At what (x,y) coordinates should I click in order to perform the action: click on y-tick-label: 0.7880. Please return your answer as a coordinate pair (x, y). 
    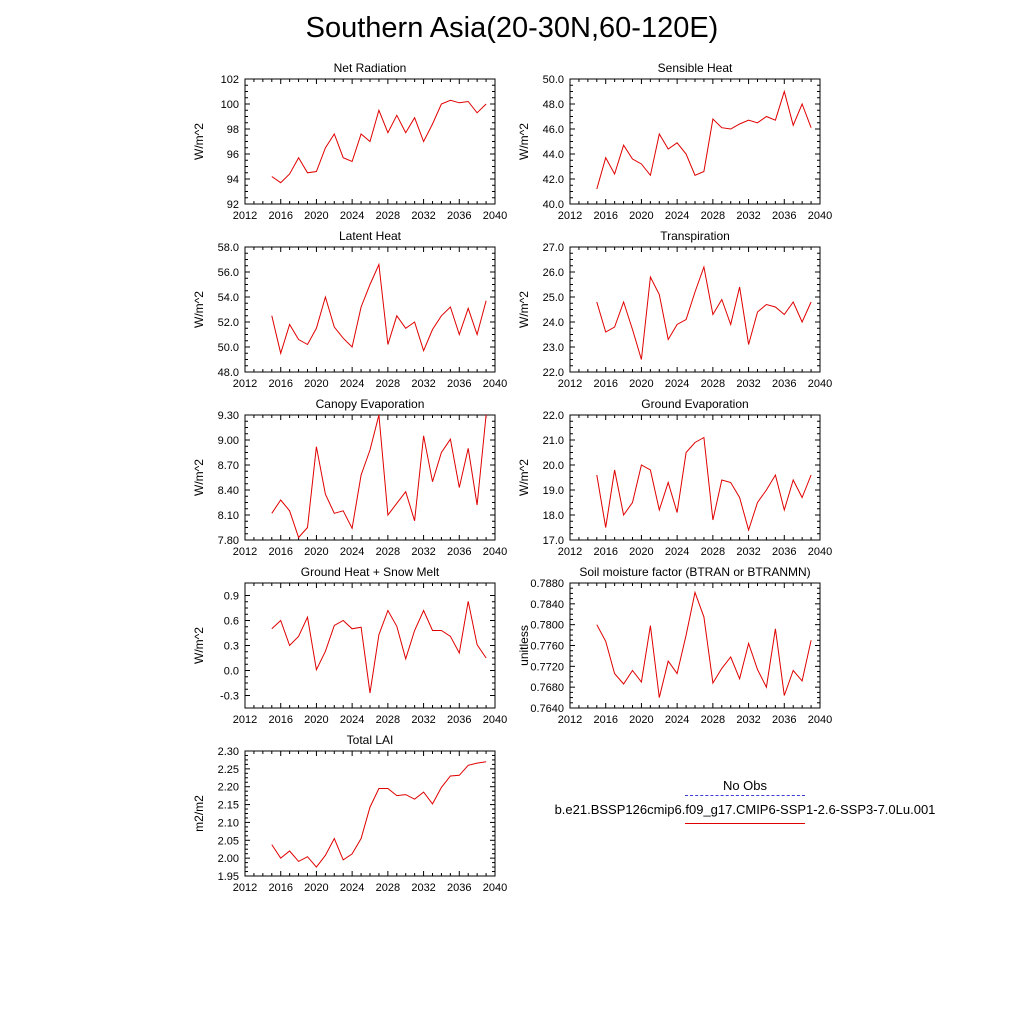
    Looking at the image, I should click on (547, 584).